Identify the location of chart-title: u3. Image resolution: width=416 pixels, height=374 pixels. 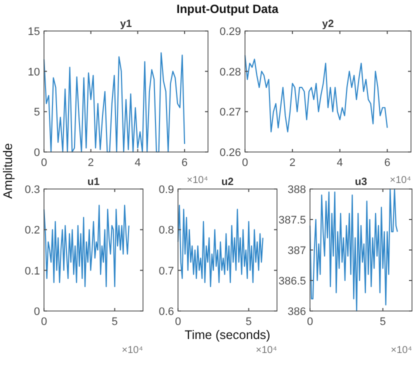
(361, 182).